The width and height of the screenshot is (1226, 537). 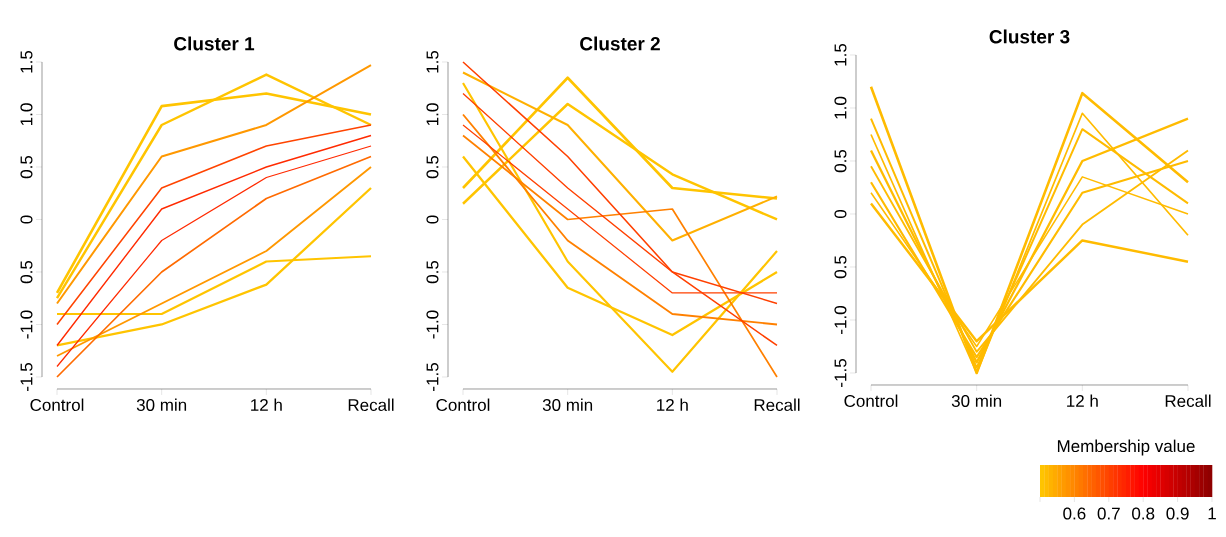 What do you see at coordinates (1143, 513) in the screenshot?
I see `color-bar-label: 0.8` at bounding box center [1143, 513].